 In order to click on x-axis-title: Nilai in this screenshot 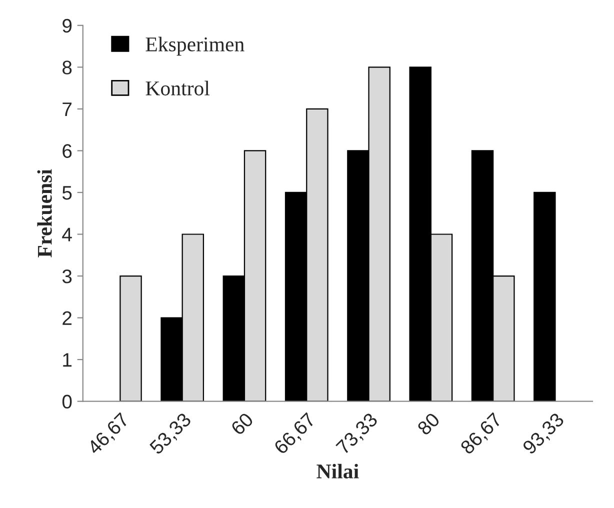, I will do `click(337, 471)`.